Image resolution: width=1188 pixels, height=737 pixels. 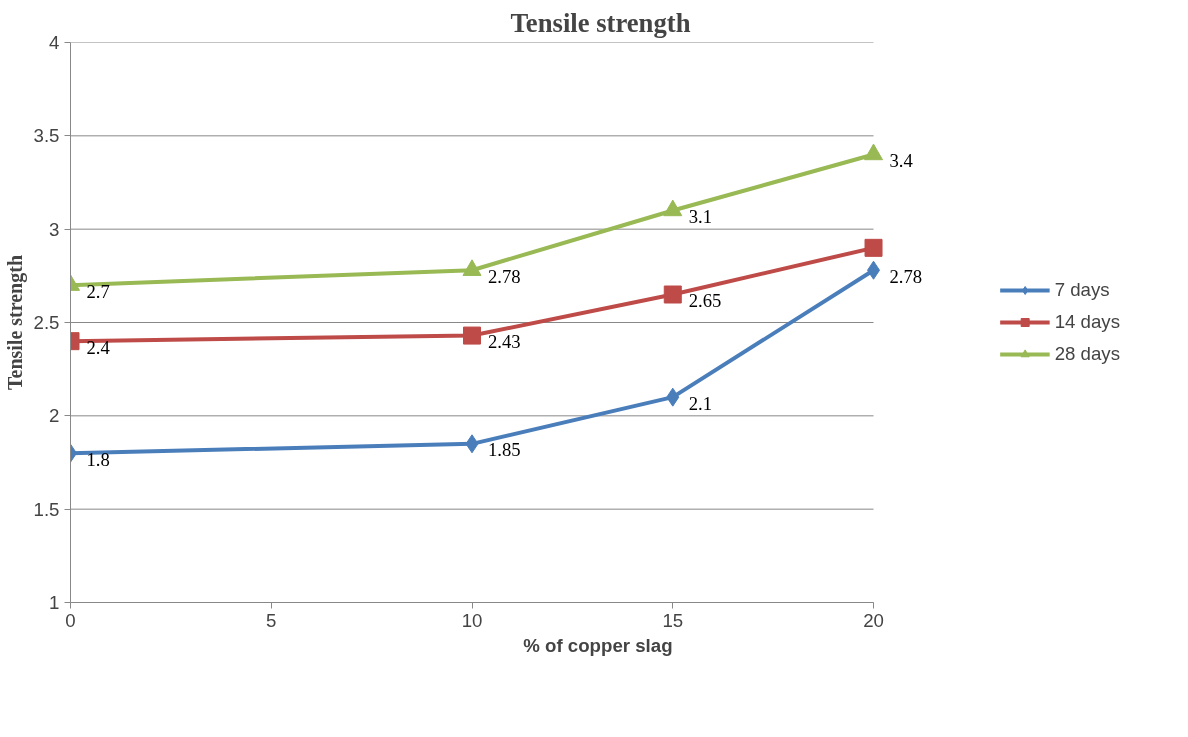 I want to click on data-label: 1.8, so click(x=98, y=459).